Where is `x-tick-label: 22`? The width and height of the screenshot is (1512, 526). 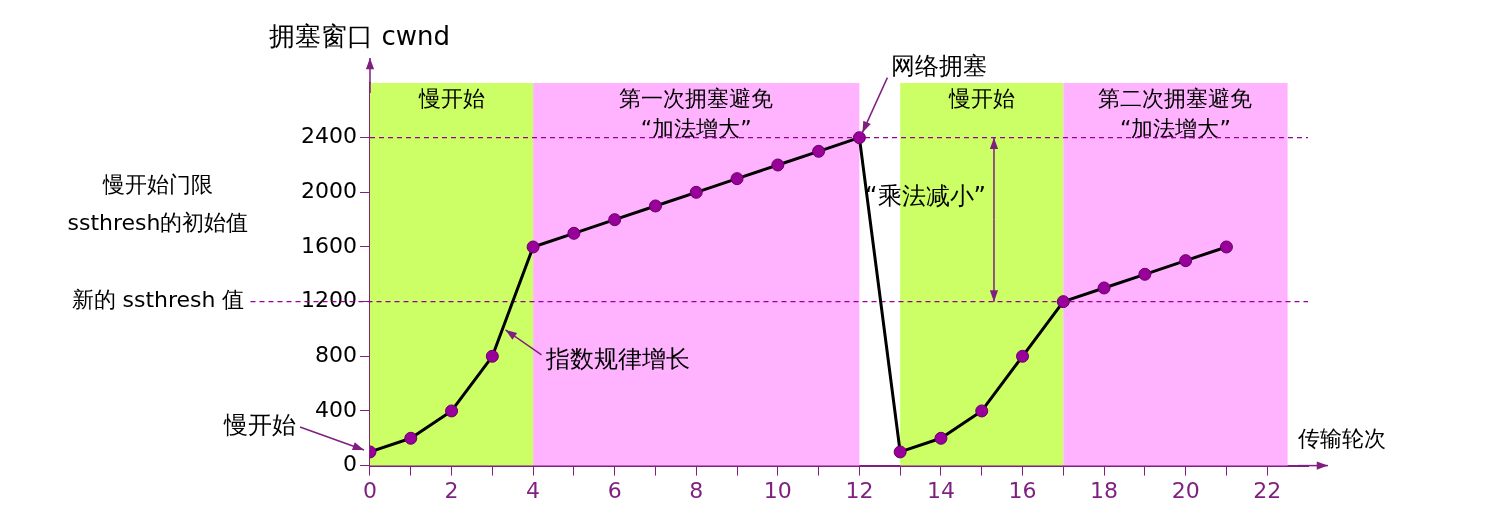
x-tick-label: 22 is located at coordinates (1267, 490).